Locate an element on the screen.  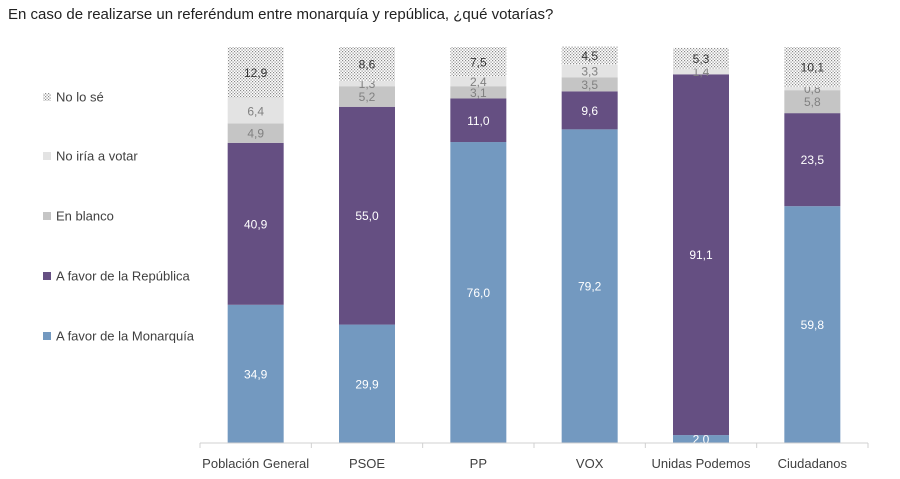
data-label-a-favor-de-la-monarquia-psoe: 29,9 is located at coordinates (367, 384).